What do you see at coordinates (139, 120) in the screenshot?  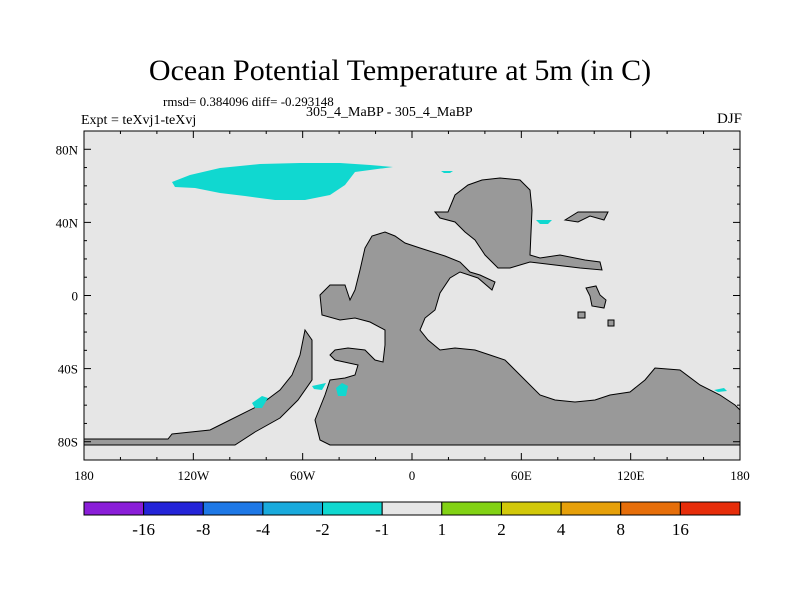 I see `experiment-label: Expt = teXvj1-teXvj` at bounding box center [139, 120].